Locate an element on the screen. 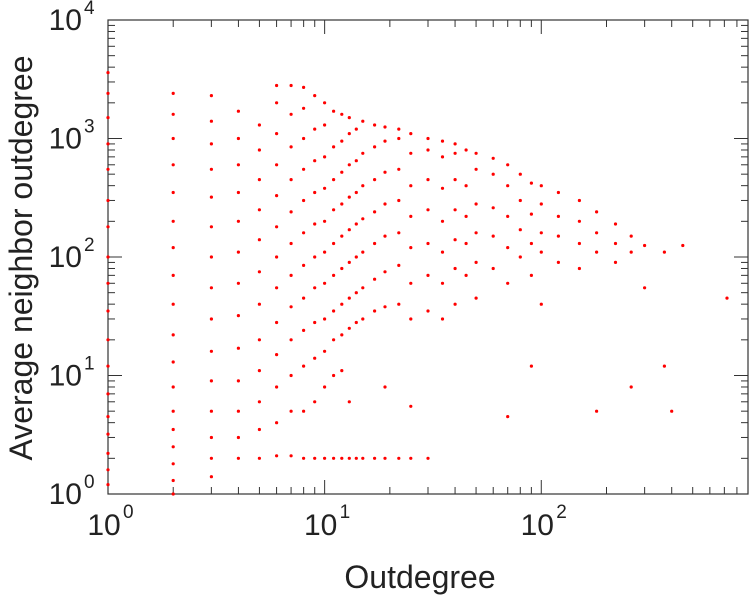  x-tick-exponent: 0 is located at coordinates (128, 512).